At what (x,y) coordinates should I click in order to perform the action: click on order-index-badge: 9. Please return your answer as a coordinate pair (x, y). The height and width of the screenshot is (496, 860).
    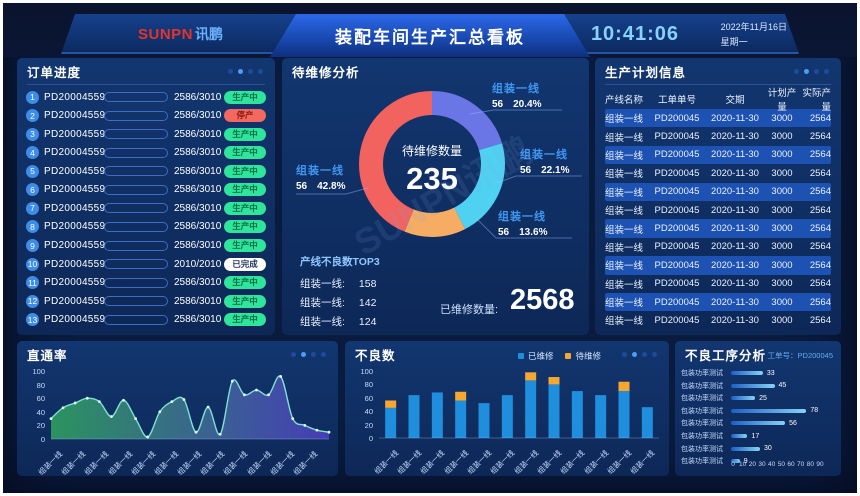
    Looking at the image, I should click on (32, 246).